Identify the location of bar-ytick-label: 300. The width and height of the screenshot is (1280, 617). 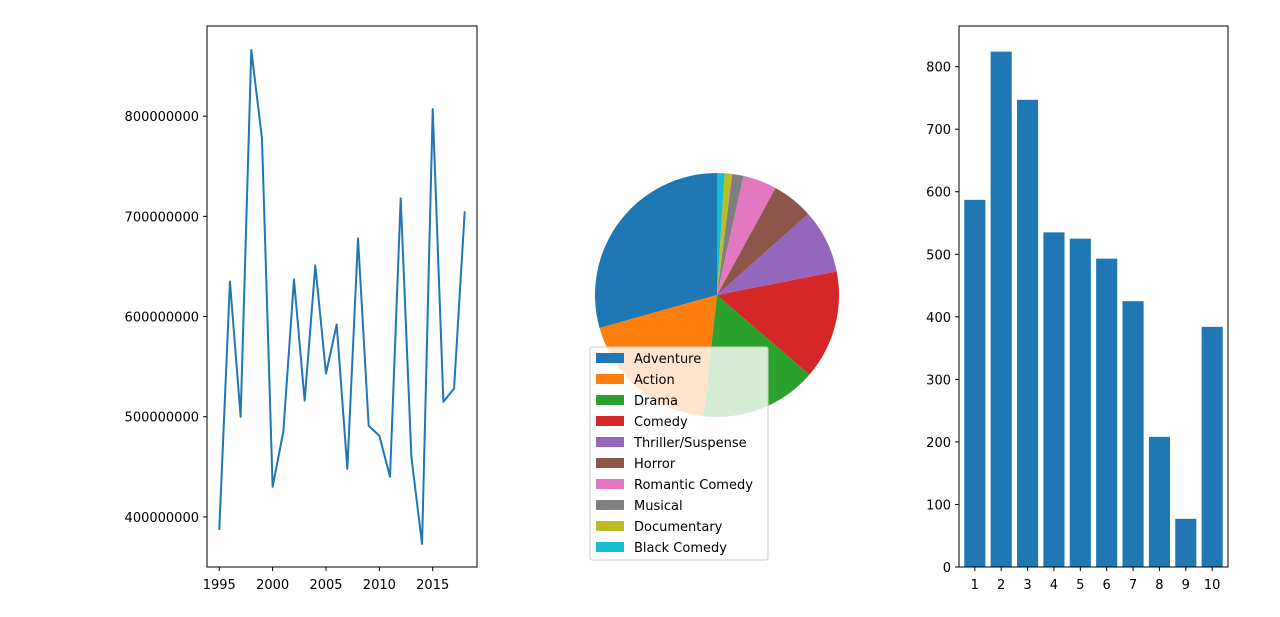
(938, 380).